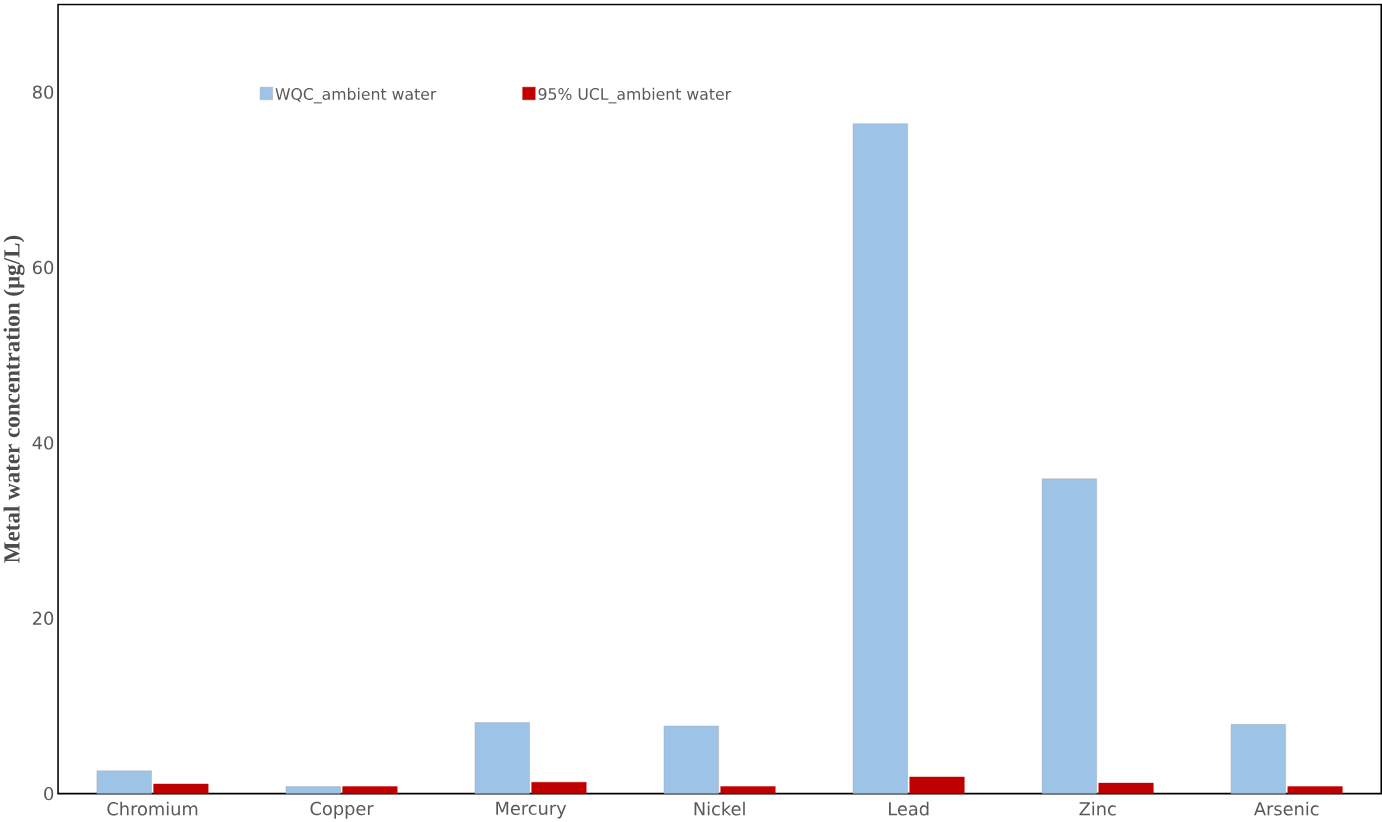 The width and height of the screenshot is (1382, 822). I want to click on y-tick-label: 60, so click(43, 267).